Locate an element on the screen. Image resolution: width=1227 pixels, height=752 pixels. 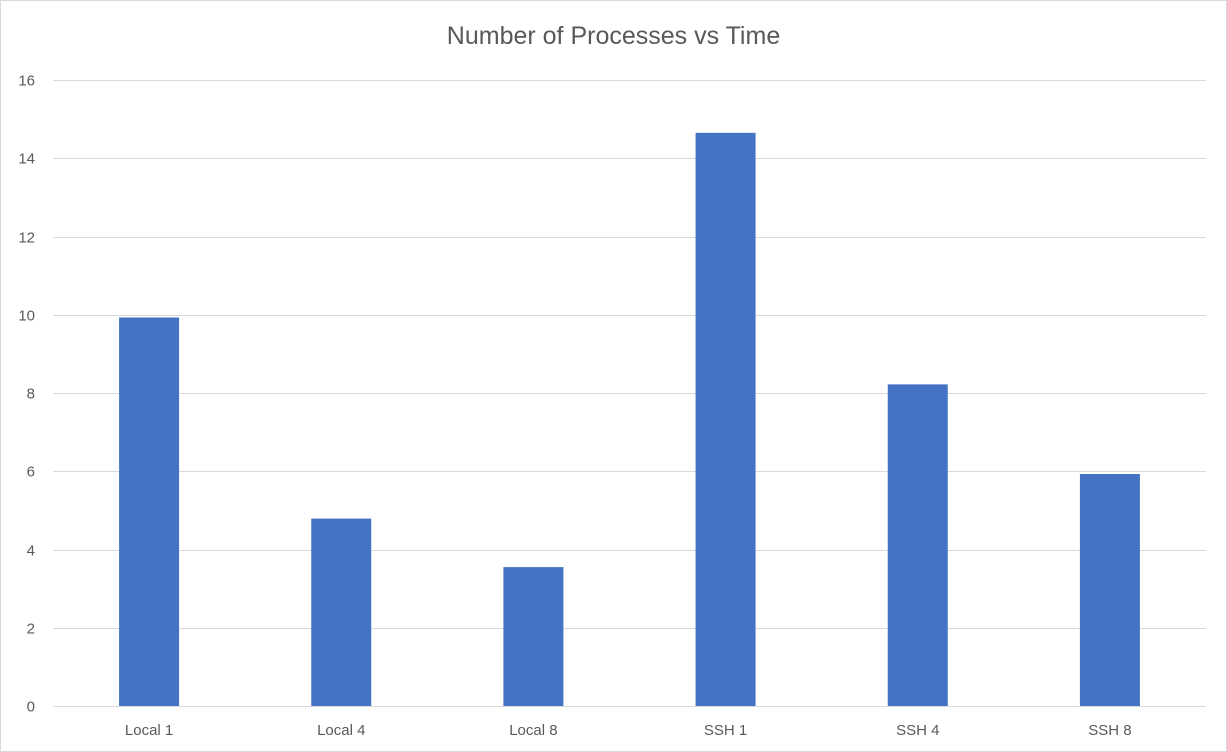
y-tick-label: 0 is located at coordinates (31, 707).